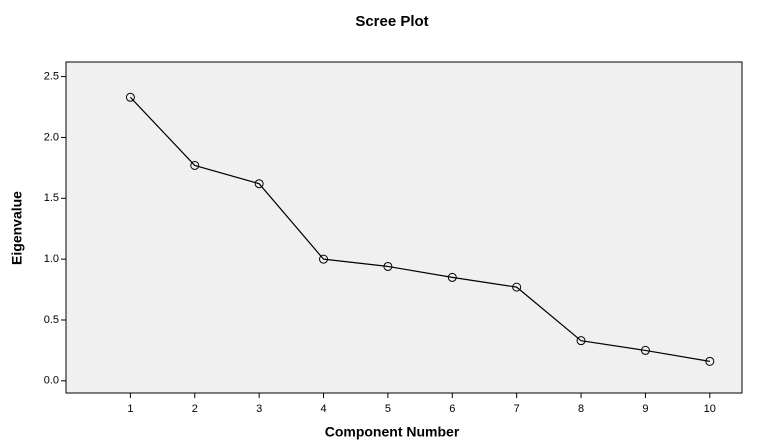  Describe the element at coordinates (17, 228) in the screenshot. I see `y-axis-label: Eigenvalue` at that location.